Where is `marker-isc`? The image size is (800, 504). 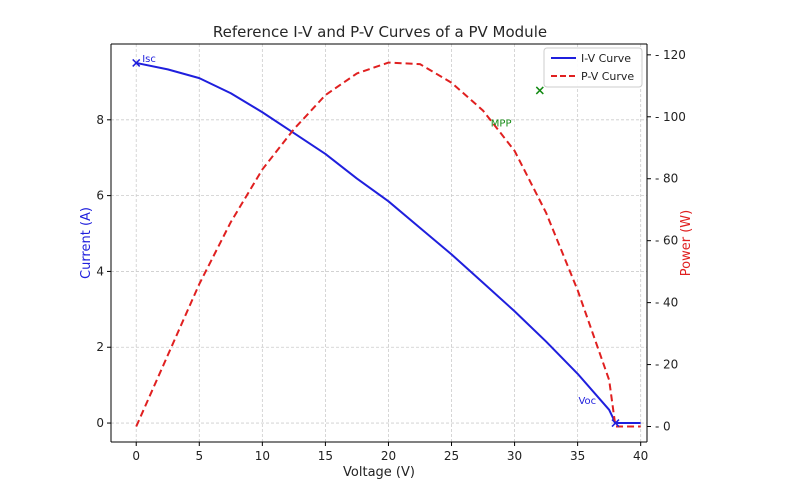
marker-isc is located at coordinates (136, 62).